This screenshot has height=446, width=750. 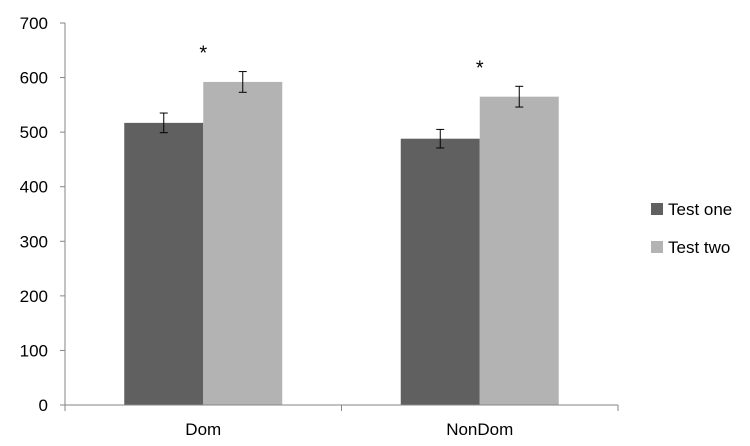 What do you see at coordinates (691, 228) in the screenshot?
I see `legend: Test one Test two` at bounding box center [691, 228].